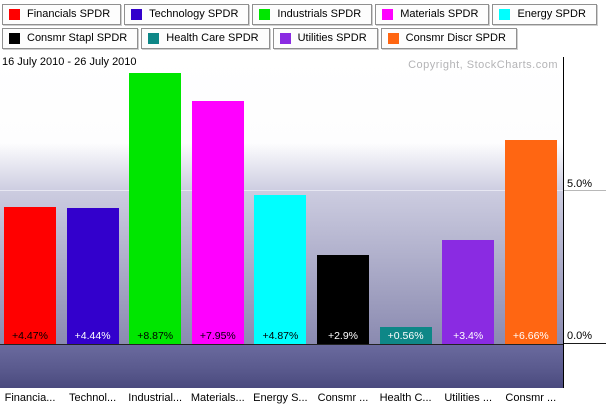 This screenshot has height=418, width=606. I want to click on copyright-label: Copyright, StockCharts.com, so click(483, 65).